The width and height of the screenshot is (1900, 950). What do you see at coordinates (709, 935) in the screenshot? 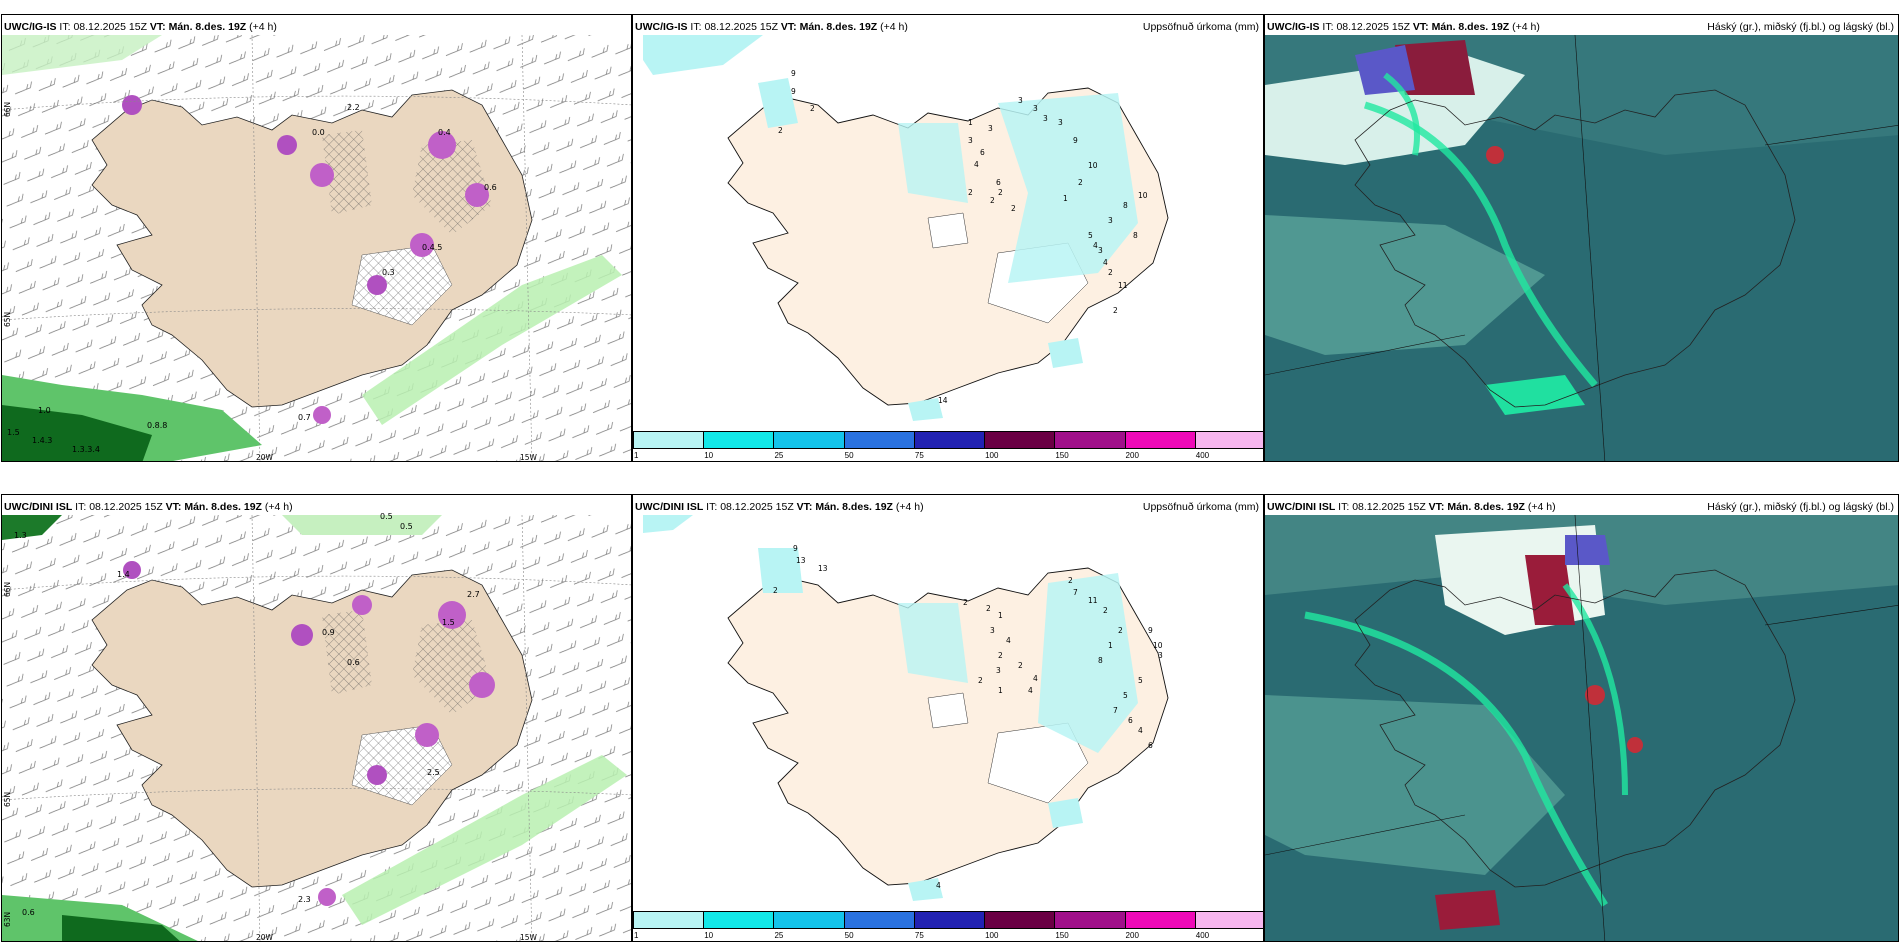
I see `colorbar-tick: 10` at bounding box center [709, 935].